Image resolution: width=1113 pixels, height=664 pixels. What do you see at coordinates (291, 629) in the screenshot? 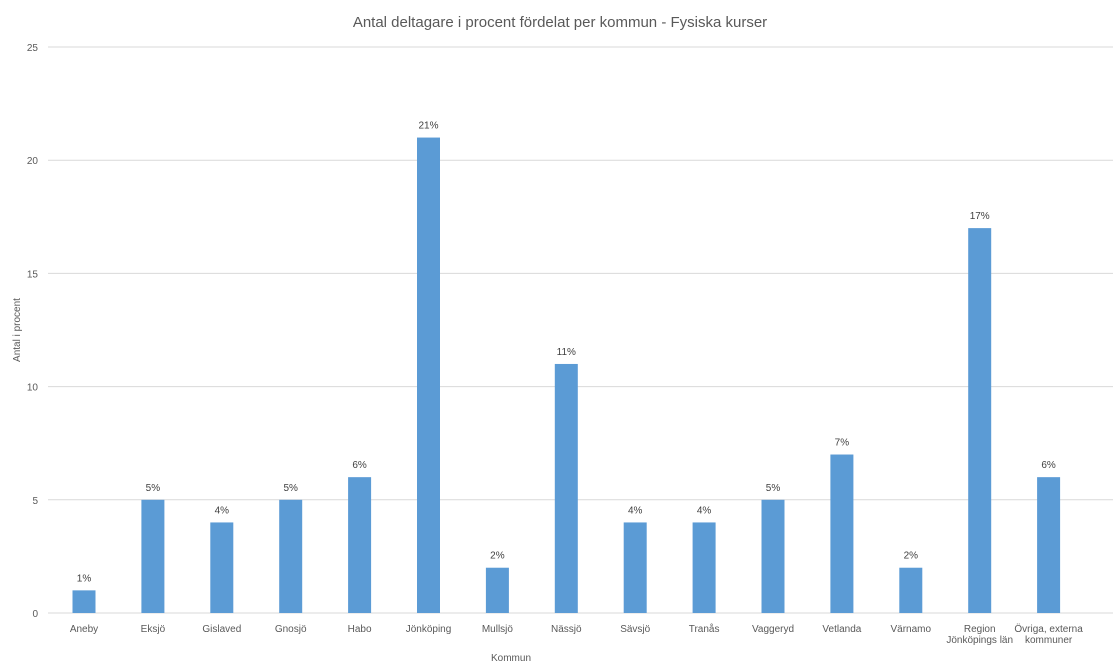
I see `x-category-label: Gnosjö` at bounding box center [291, 629].